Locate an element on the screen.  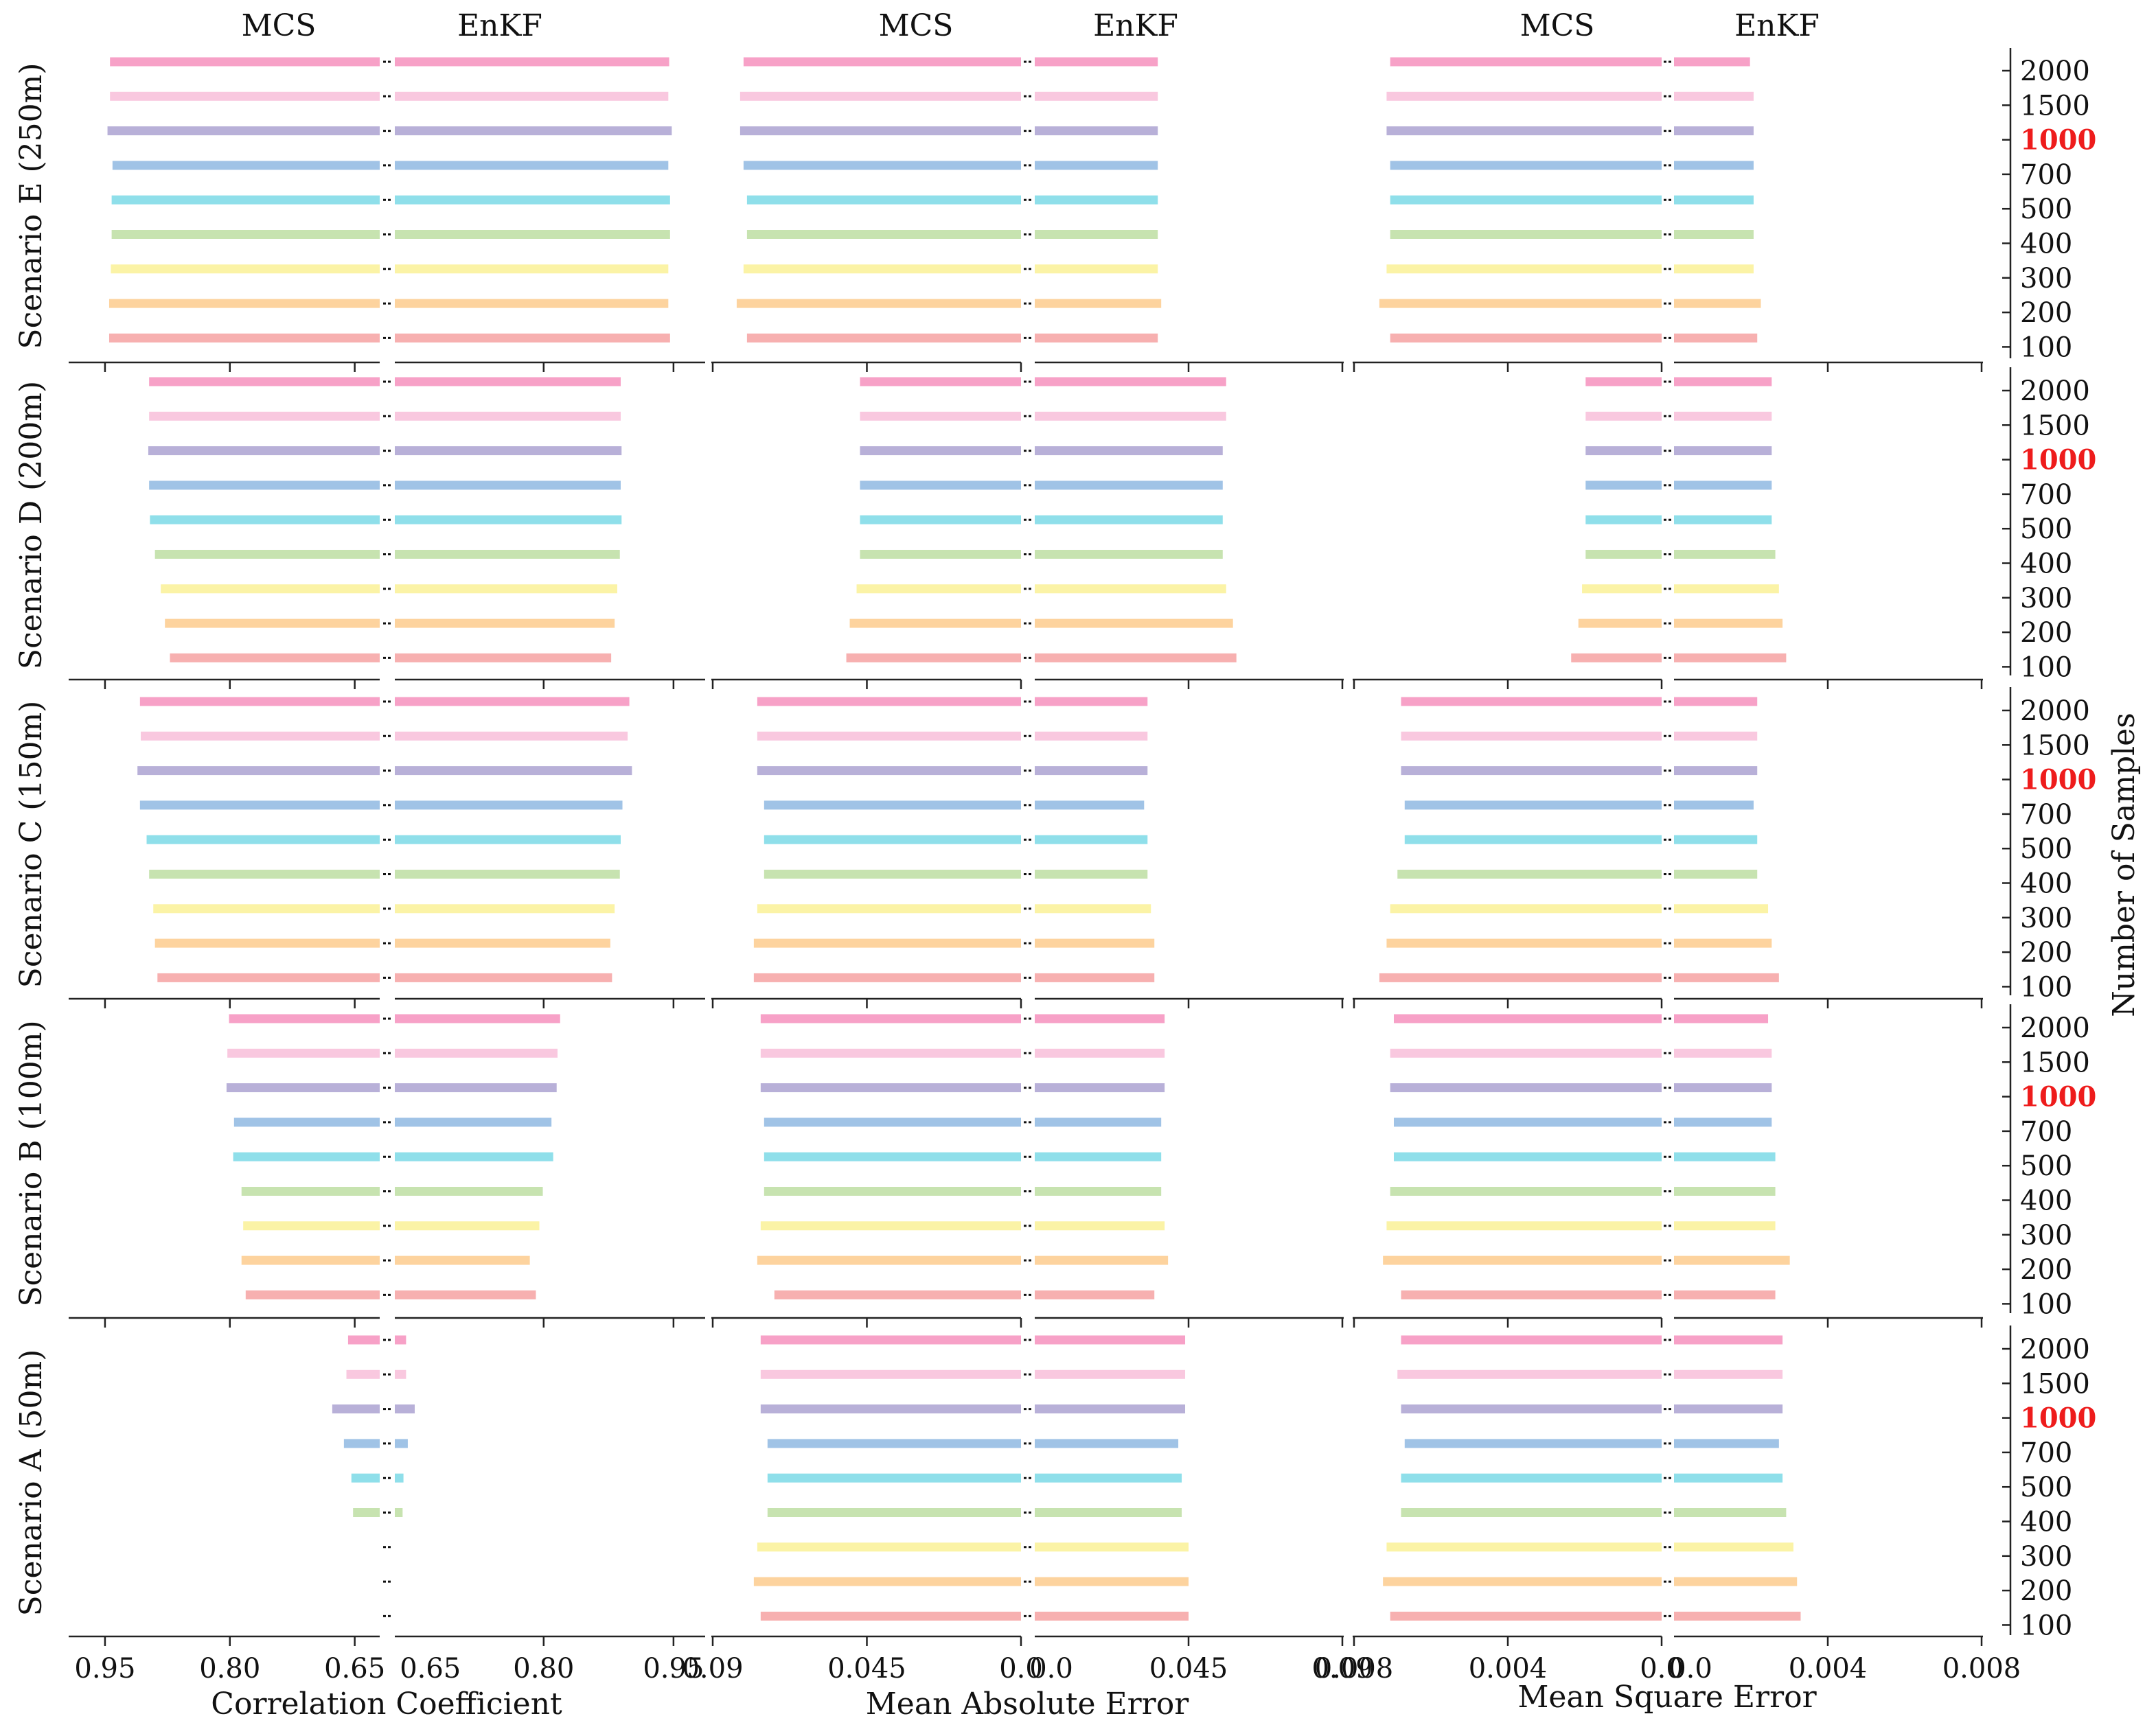
x-label-mae: Mean Absolute Error is located at coordinates (1027, 1704).